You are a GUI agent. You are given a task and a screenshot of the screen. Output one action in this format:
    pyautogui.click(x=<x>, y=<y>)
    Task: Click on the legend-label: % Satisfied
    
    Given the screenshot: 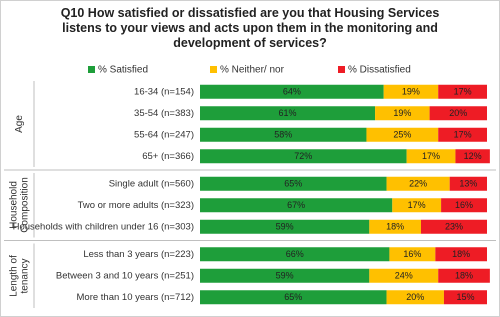 What is the action you would take?
    pyautogui.click(x=123, y=70)
    